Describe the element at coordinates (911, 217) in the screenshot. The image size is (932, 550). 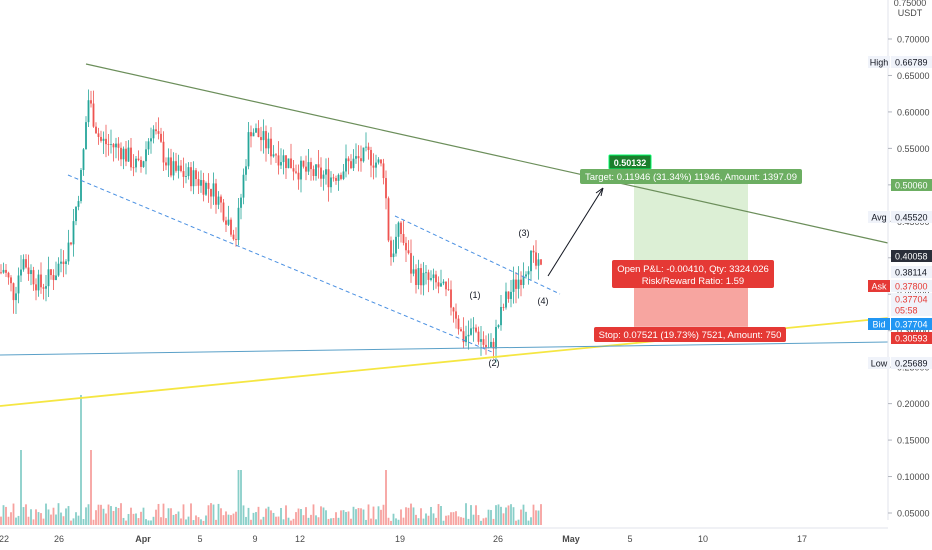
I see `avg-tag-bg` at that location.